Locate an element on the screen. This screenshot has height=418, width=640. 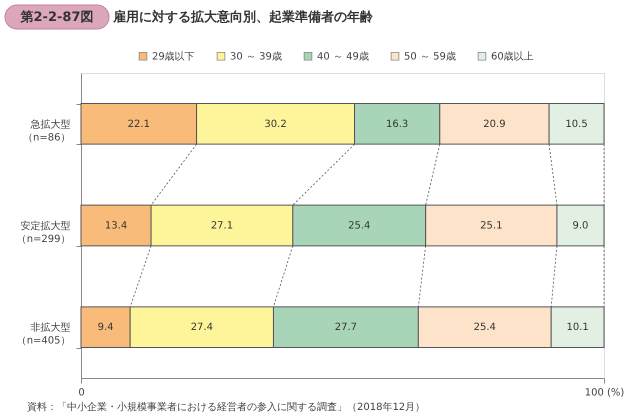
legend-label: 40 ～ 49歳 is located at coordinates (343, 56).